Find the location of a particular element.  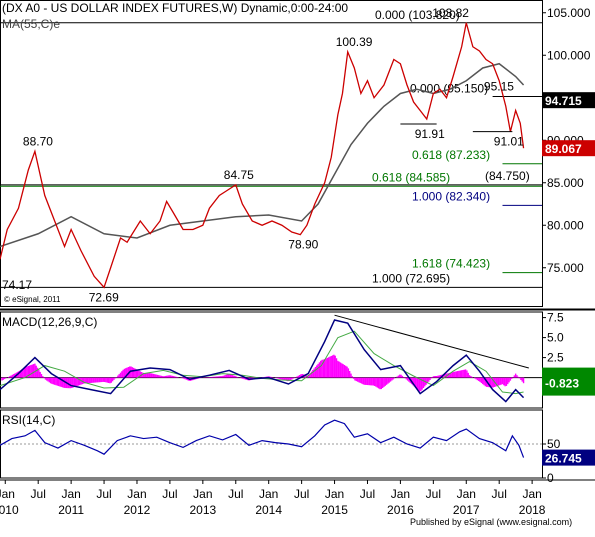

year-label: 2015 is located at coordinates (334, 510).